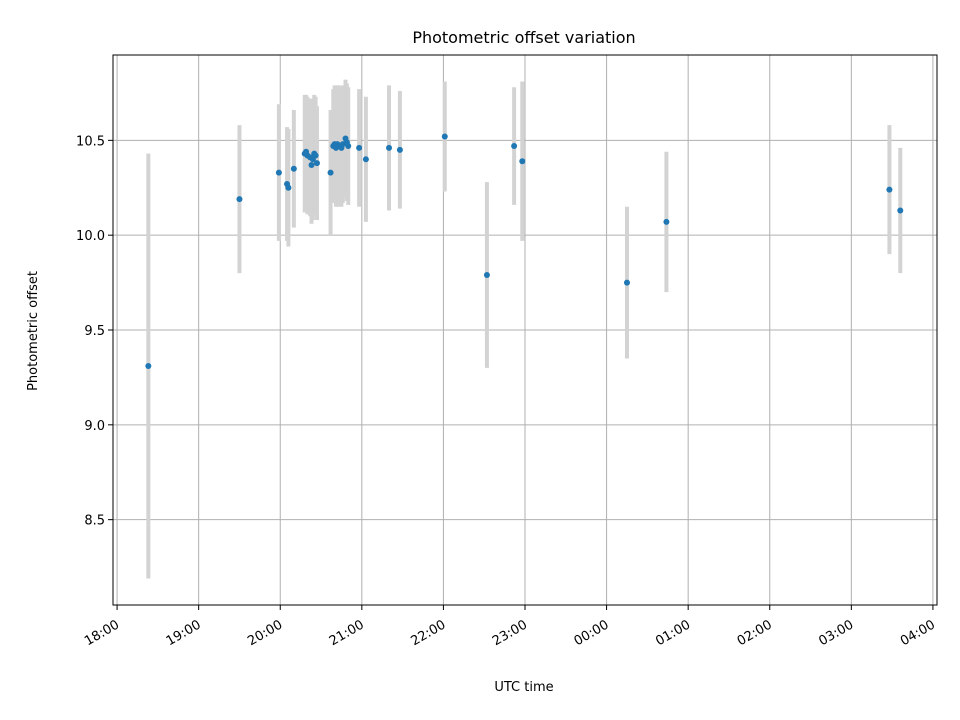 Image resolution: width=960 pixels, height=720 pixels. What do you see at coordinates (94, 521) in the screenshot?
I see `y-tick-label: 8.5` at bounding box center [94, 521].